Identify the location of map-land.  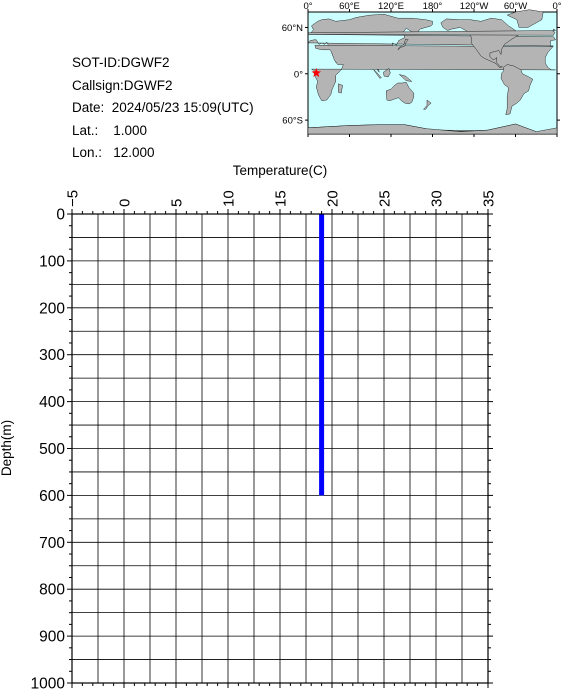
(432, 72).